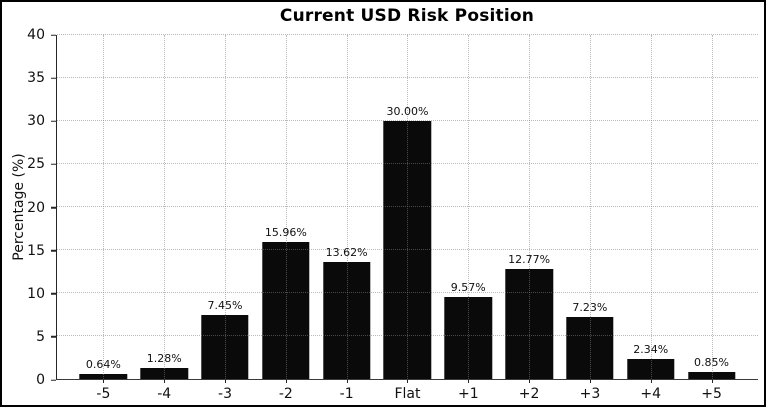 This screenshot has width=766, height=407. I want to click on y-tick-label: 0, so click(40, 380).